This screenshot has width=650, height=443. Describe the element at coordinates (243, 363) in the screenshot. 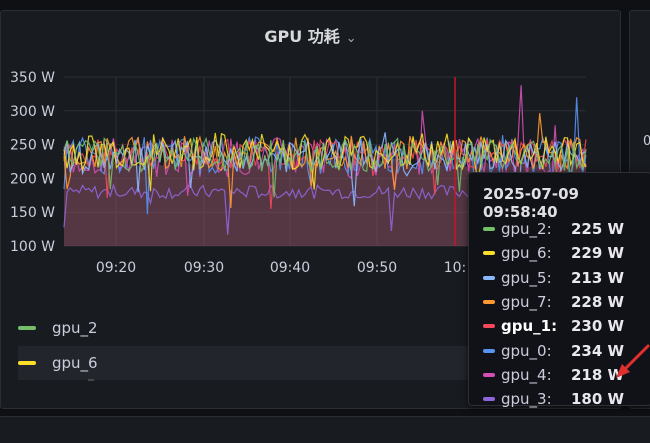

I see `legend-item-gpu_6: gpu_6` at that location.